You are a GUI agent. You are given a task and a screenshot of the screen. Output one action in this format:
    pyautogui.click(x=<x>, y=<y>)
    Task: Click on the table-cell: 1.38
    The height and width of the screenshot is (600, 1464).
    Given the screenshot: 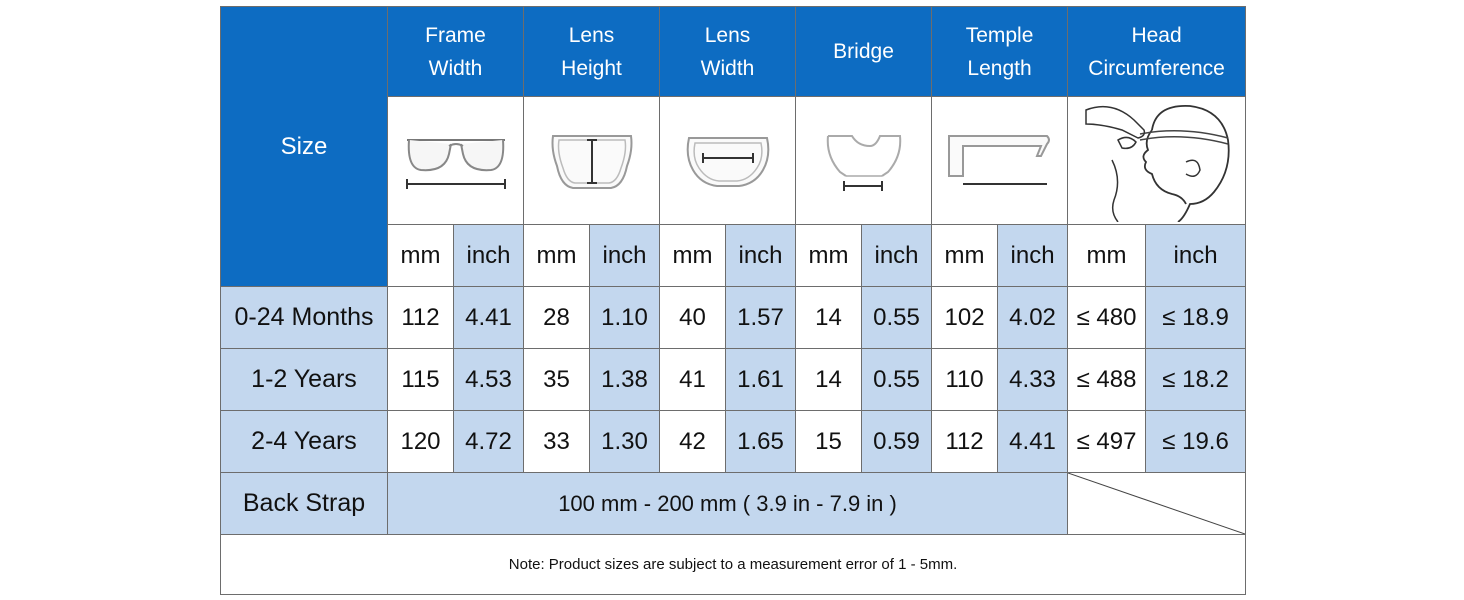 What is the action you would take?
    pyautogui.click(x=624, y=379)
    